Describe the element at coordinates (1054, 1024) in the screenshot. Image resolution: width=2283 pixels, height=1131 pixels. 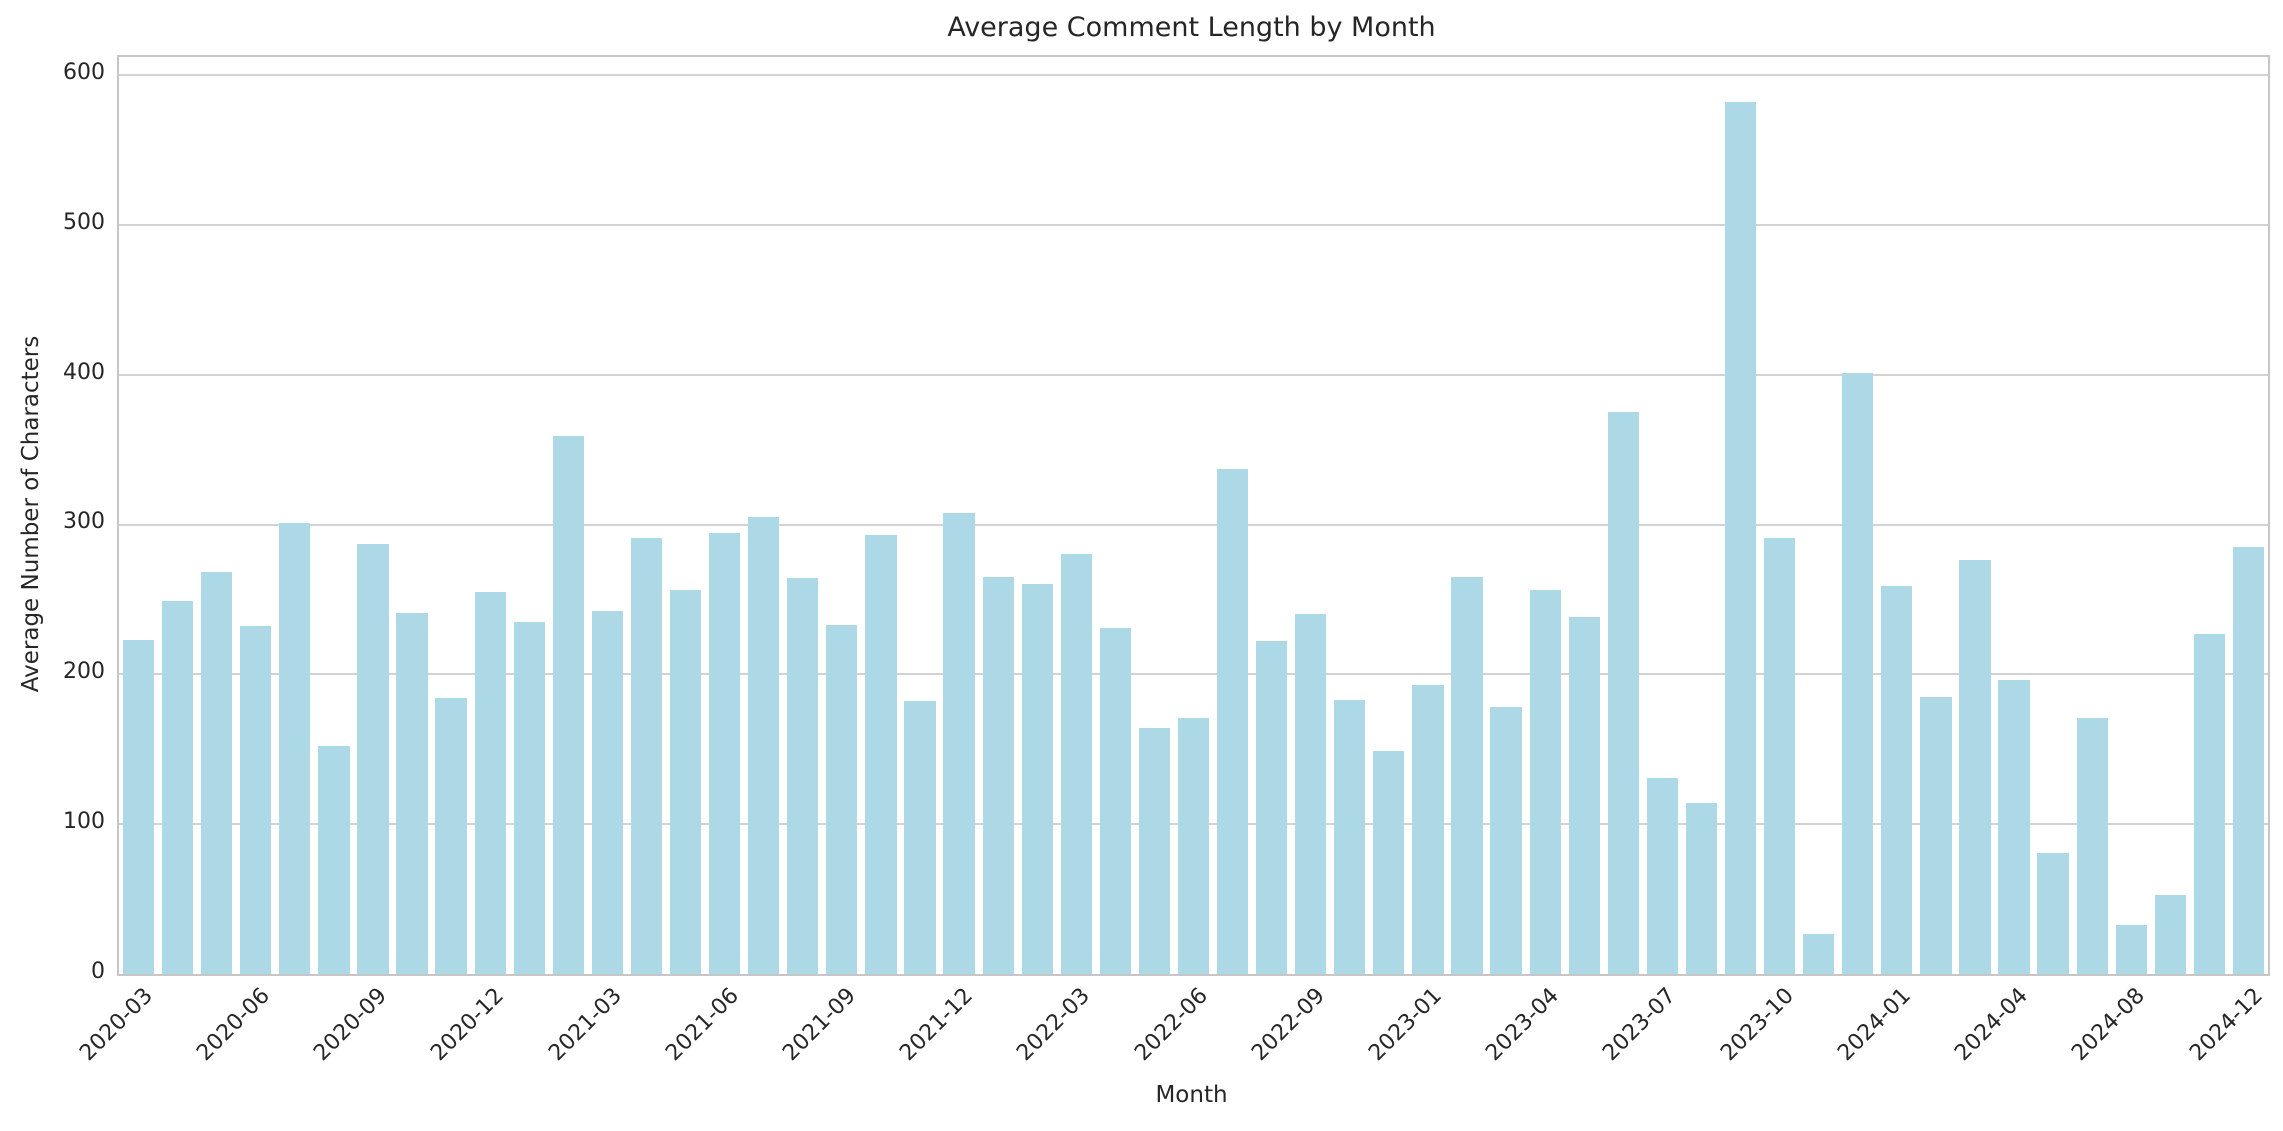
I see `xtick-2022-03: 2022-03` at that location.